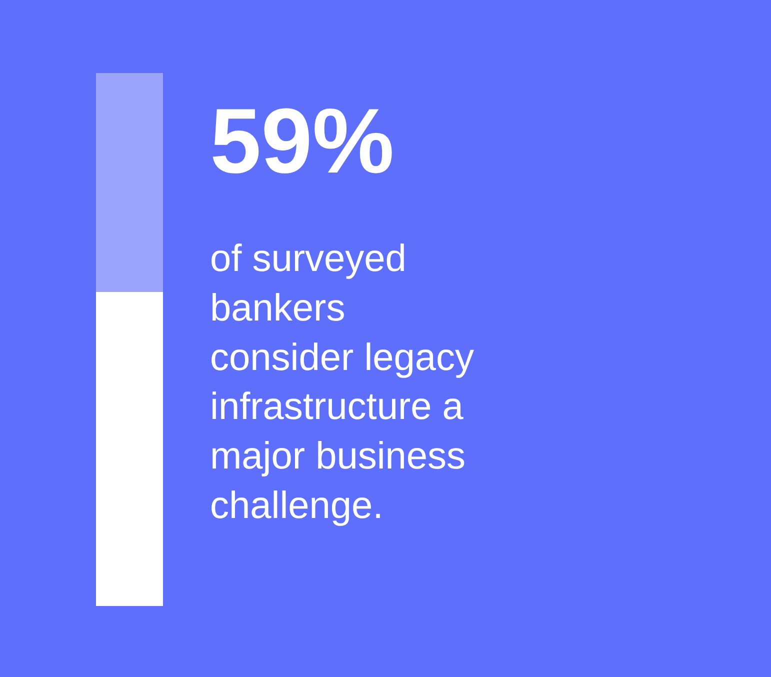  I want to click on text: of surveyed bankers consider legacy infrastructure a major business challenge., so click(342, 382).